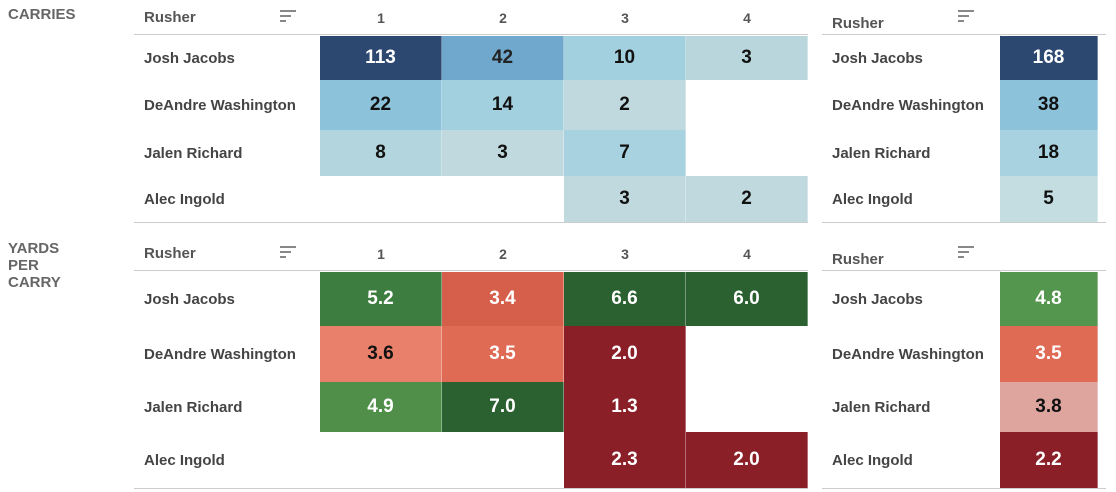 The height and width of the screenshot is (492, 1116). I want to click on total-cell: 18, so click(1049, 153).